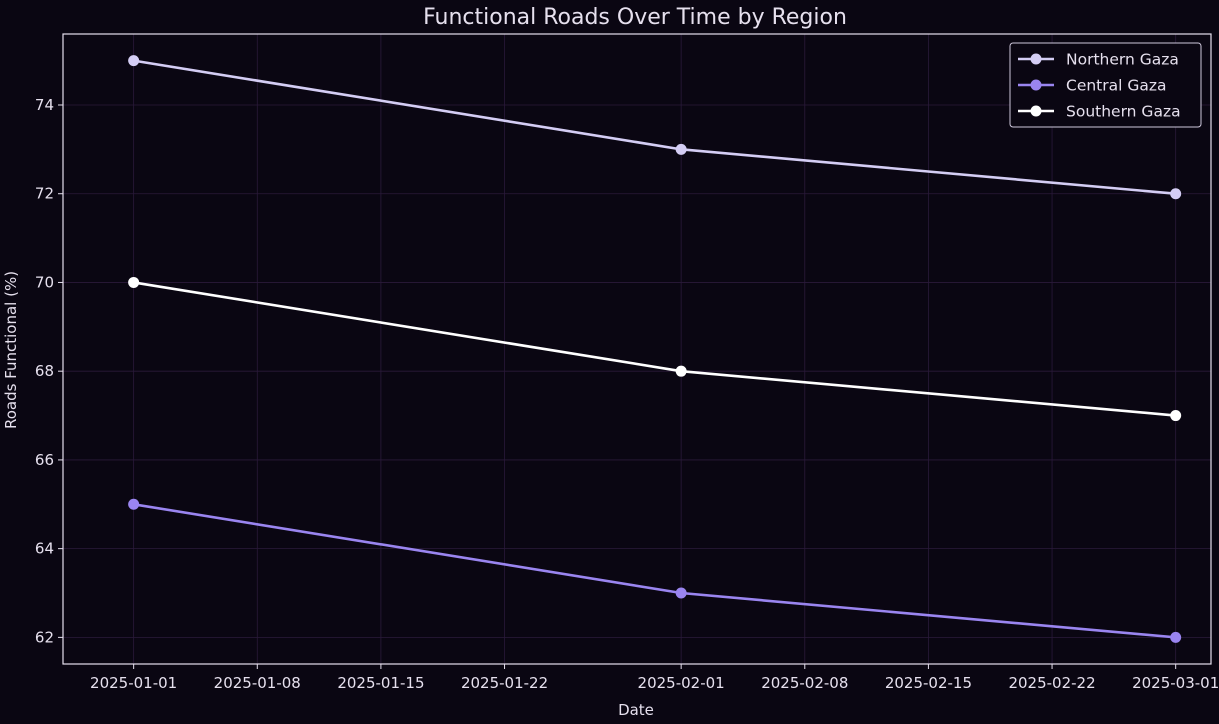 Image resolution: width=1219 pixels, height=724 pixels. I want to click on x-tick-label: 2025-03-01, so click(1175, 683).